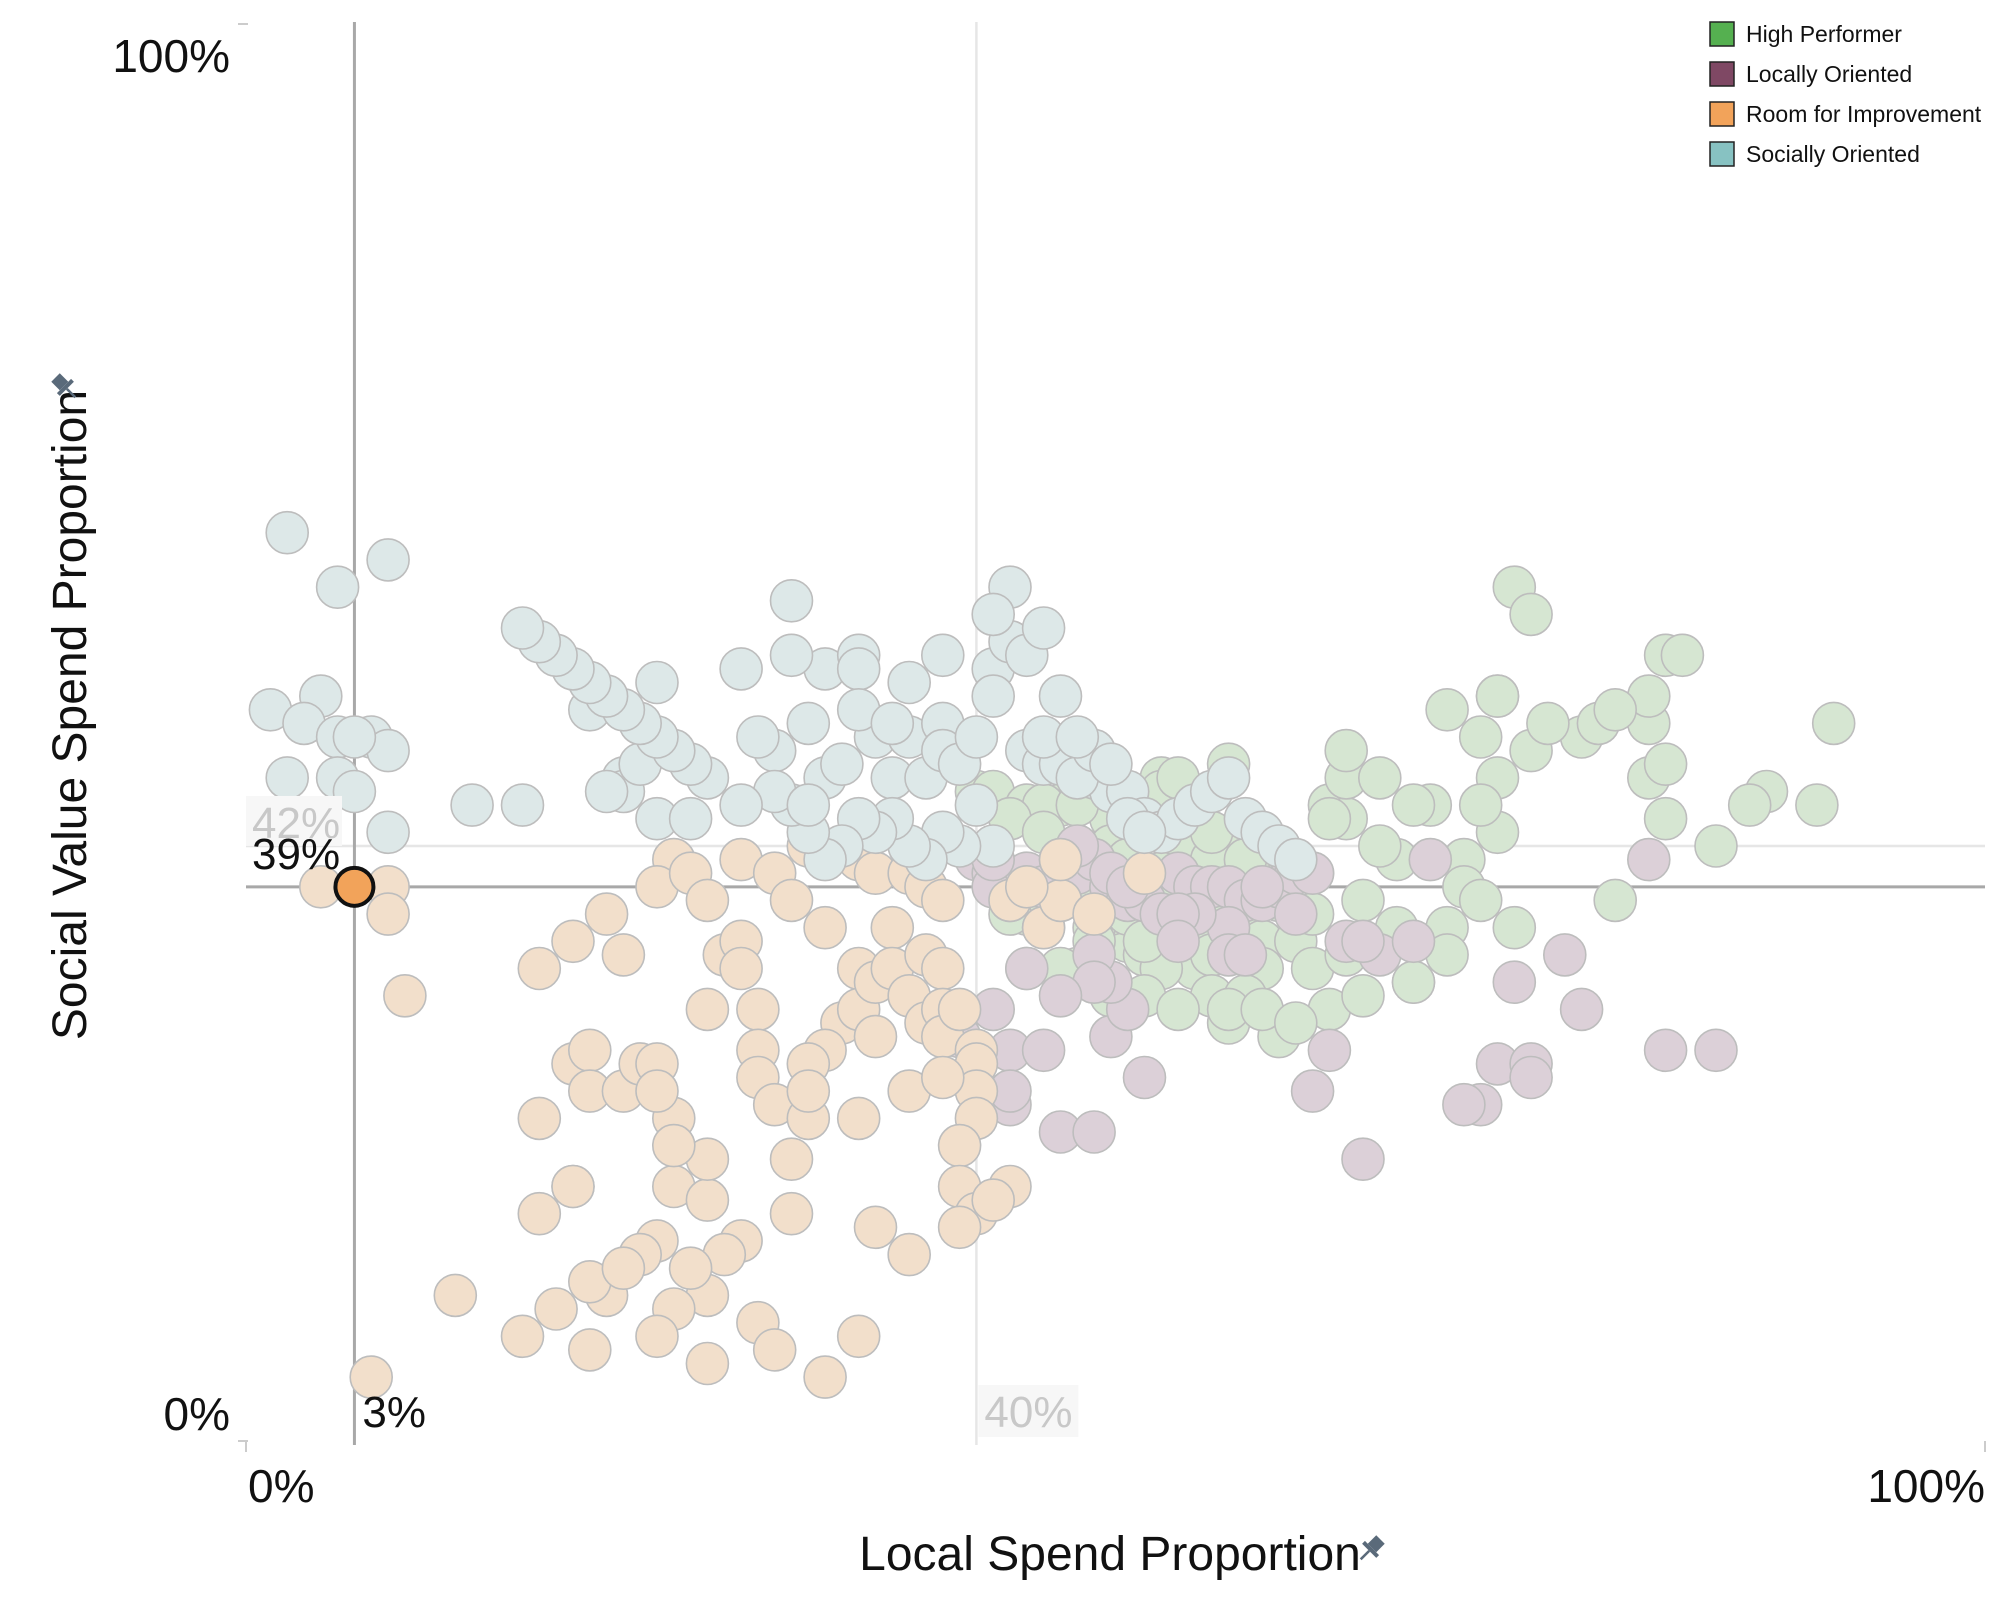 Image resolution: width=2000 pixels, height=1600 pixels. I want to click on highlighted-point, so click(354, 886).